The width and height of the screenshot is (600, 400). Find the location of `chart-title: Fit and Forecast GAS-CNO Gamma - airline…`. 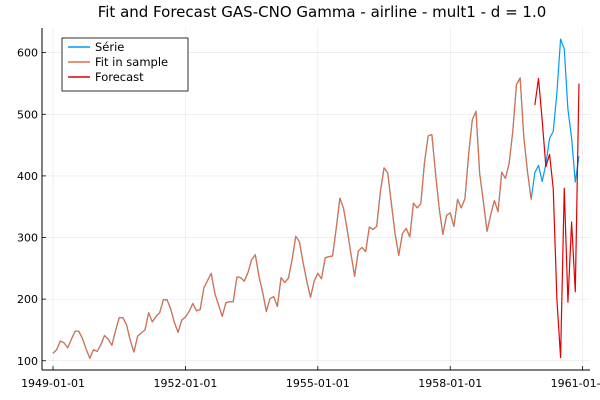

chart-title: Fit and Forecast GAS-CNO Gamma - airline… is located at coordinates (322, 12).